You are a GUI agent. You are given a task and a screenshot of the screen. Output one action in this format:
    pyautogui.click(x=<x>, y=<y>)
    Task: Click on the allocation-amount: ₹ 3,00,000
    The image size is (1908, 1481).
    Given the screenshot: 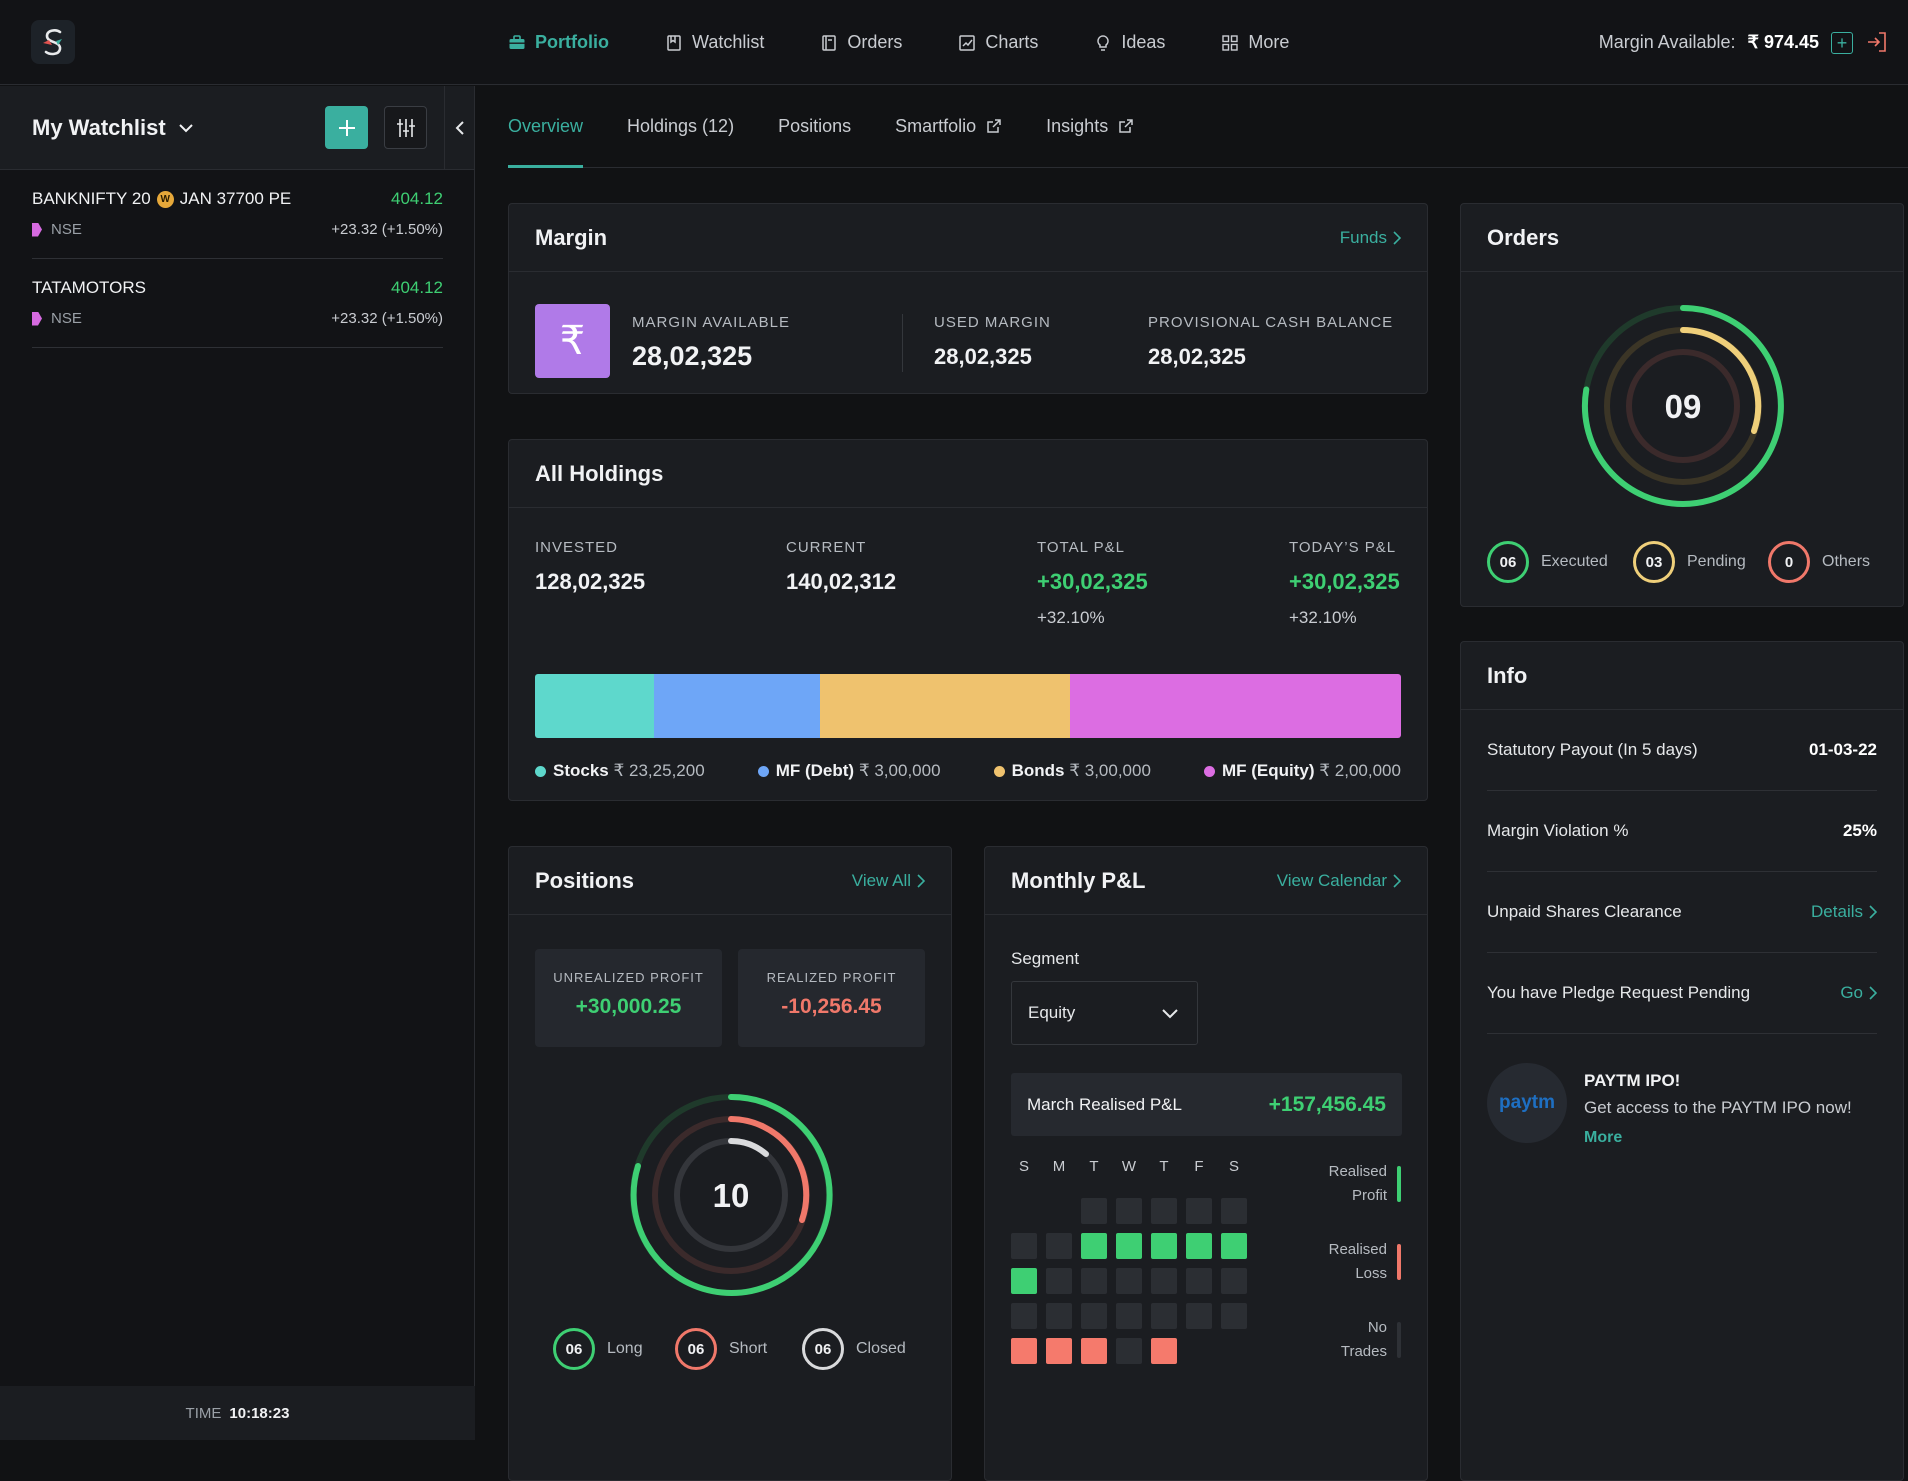 What is the action you would take?
    pyautogui.click(x=899, y=770)
    